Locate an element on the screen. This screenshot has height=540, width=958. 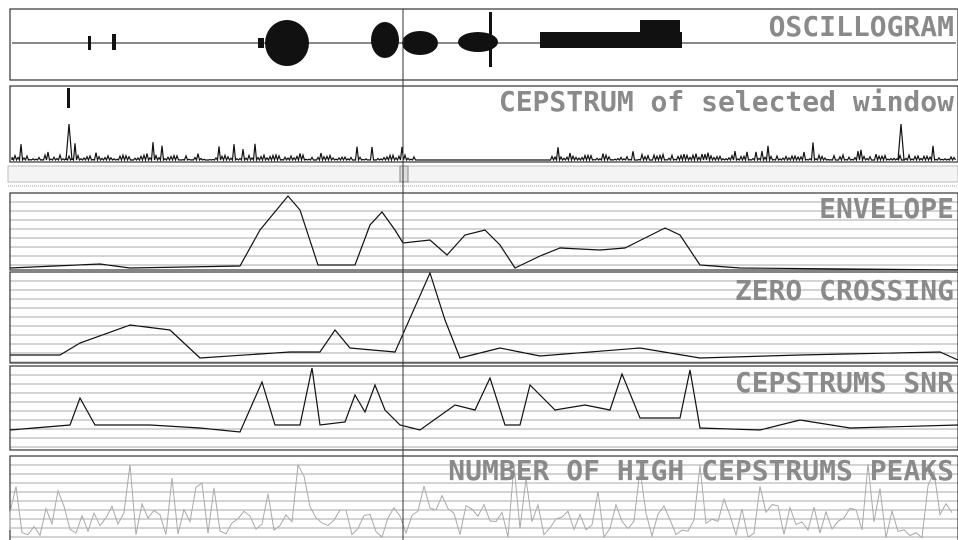
oscillogram-wave is located at coordinates (385, 39).